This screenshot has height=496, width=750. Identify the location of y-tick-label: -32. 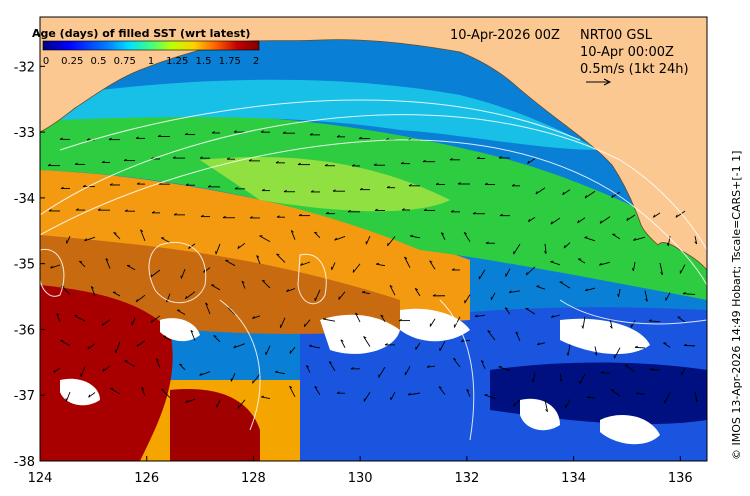
(24, 67).